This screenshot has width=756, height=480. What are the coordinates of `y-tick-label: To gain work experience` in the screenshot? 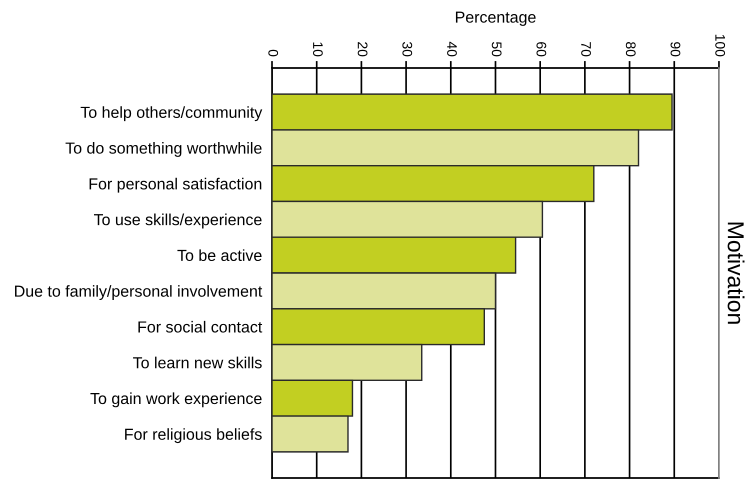 It's located at (176, 400).